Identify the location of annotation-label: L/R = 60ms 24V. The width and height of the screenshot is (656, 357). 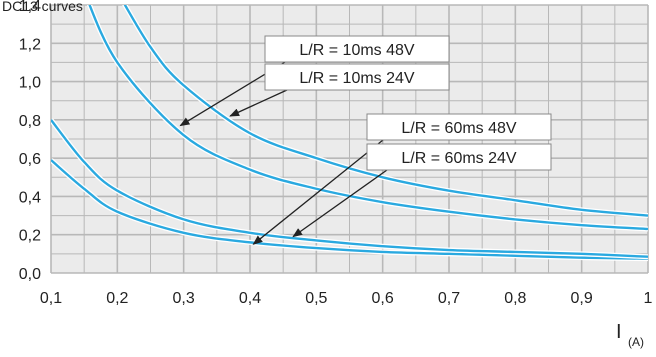
(459, 158).